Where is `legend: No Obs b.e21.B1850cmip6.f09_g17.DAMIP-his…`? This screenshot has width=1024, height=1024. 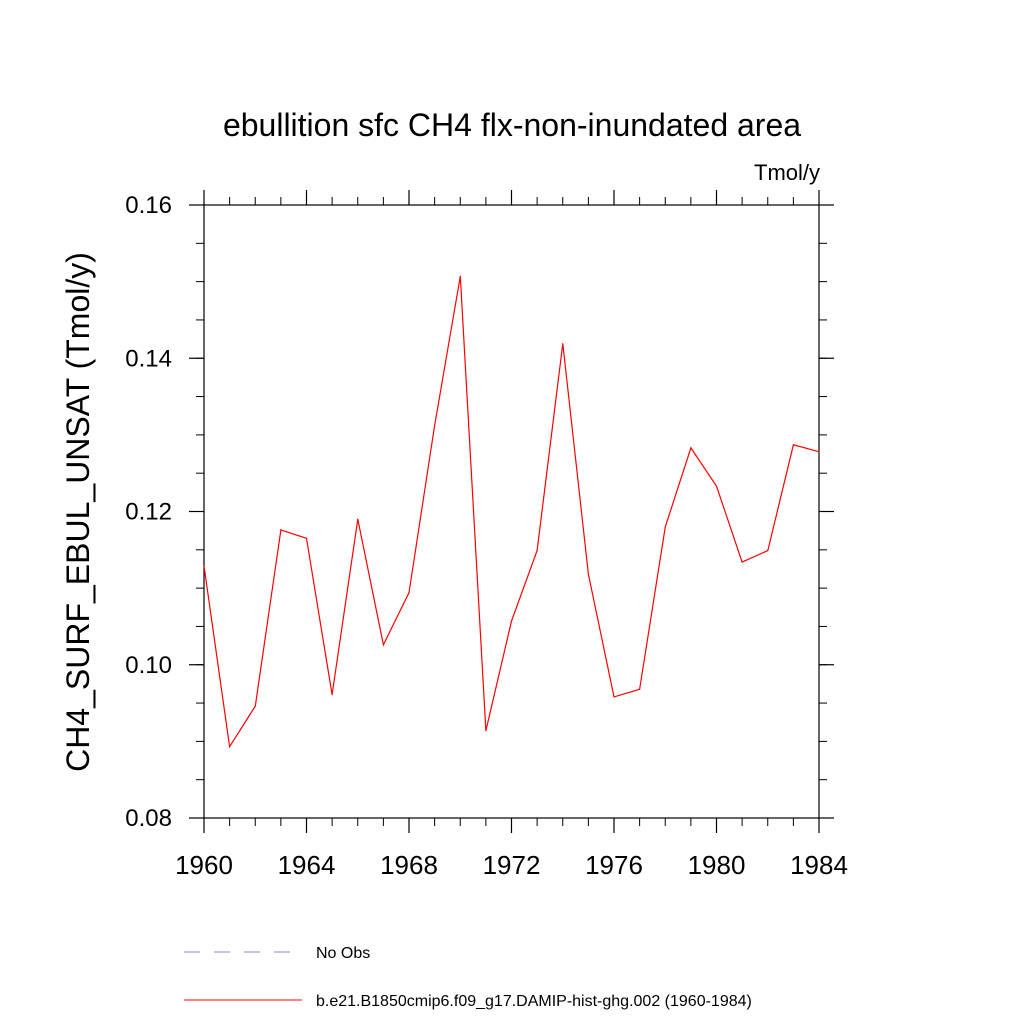 legend: No Obs b.e21.B1850cmip6.f09_g17.DAMIP-his… is located at coordinates (468, 977).